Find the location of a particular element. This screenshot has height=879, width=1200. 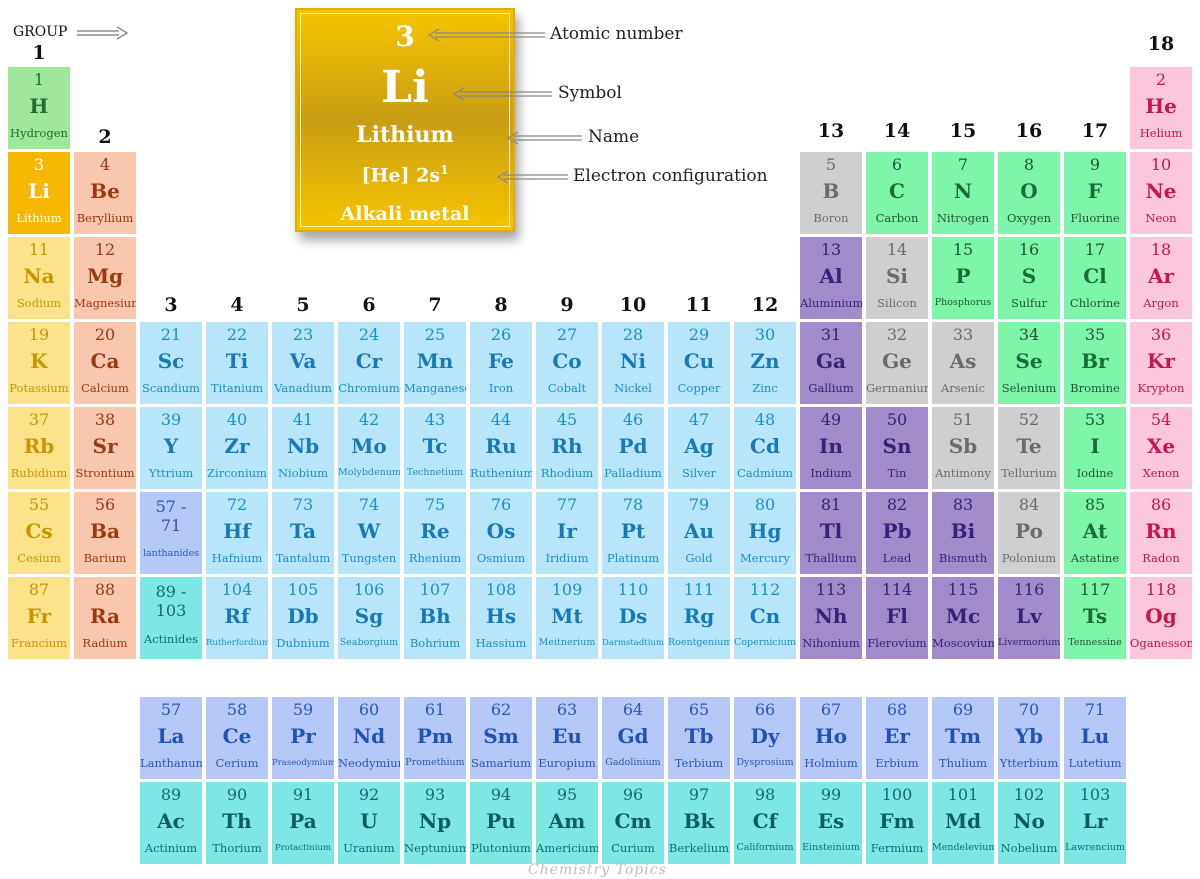

atomic-number: 90 is located at coordinates (237, 794).